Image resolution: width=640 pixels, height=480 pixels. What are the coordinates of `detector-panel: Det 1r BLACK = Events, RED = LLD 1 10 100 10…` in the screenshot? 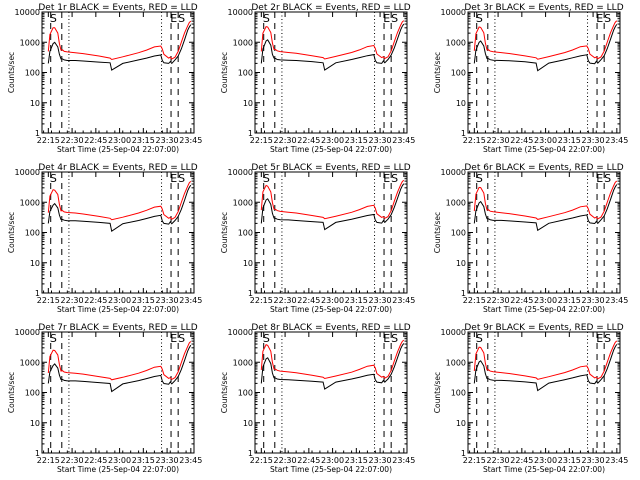 It's located at (104, 78).